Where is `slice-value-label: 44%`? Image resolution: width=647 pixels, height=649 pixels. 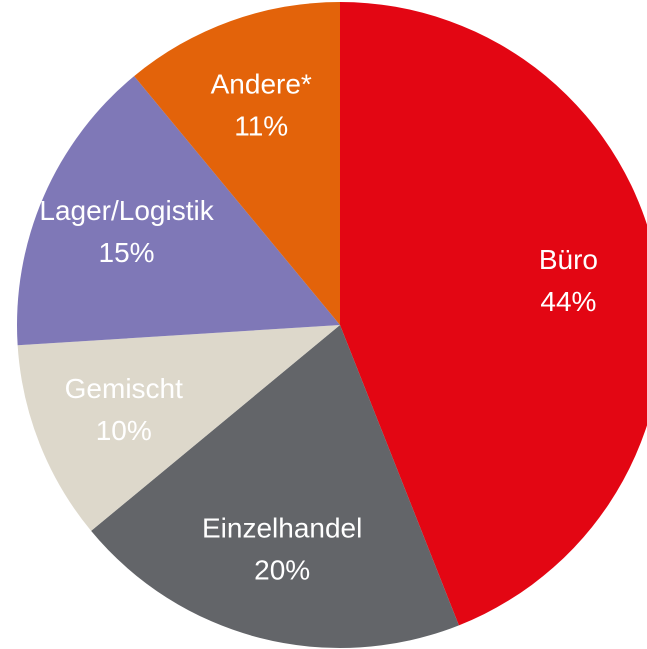
slice-value-label: 44% is located at coordinates (568, 301).